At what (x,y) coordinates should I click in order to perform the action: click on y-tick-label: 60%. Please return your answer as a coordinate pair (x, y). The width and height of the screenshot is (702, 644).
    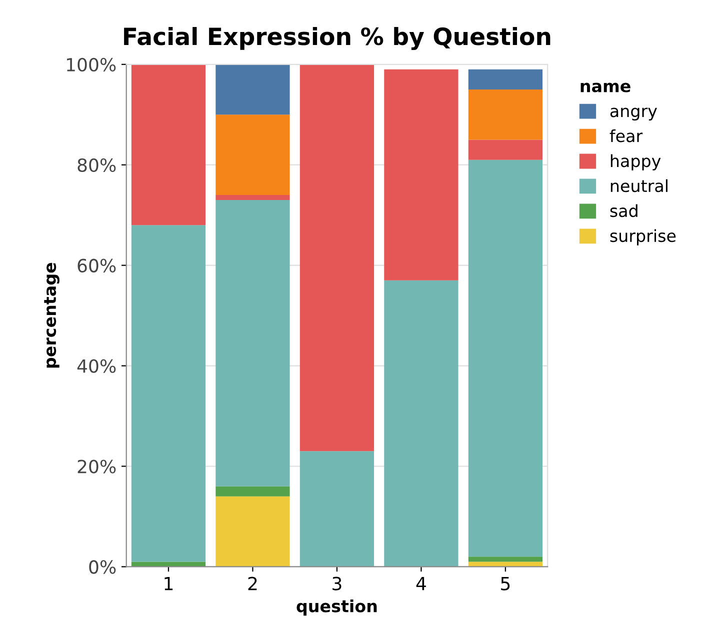
    Looking at the image, I should click on (97, 265).